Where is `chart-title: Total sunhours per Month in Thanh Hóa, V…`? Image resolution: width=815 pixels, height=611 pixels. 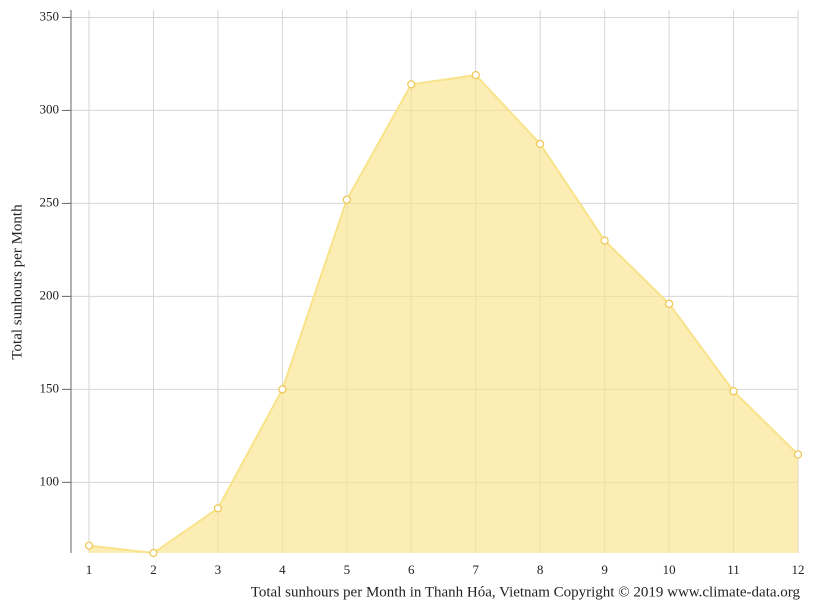
chart-title: Total sunhours per Month in Thanh Hóa, V… is located at coordinates (526, 592).